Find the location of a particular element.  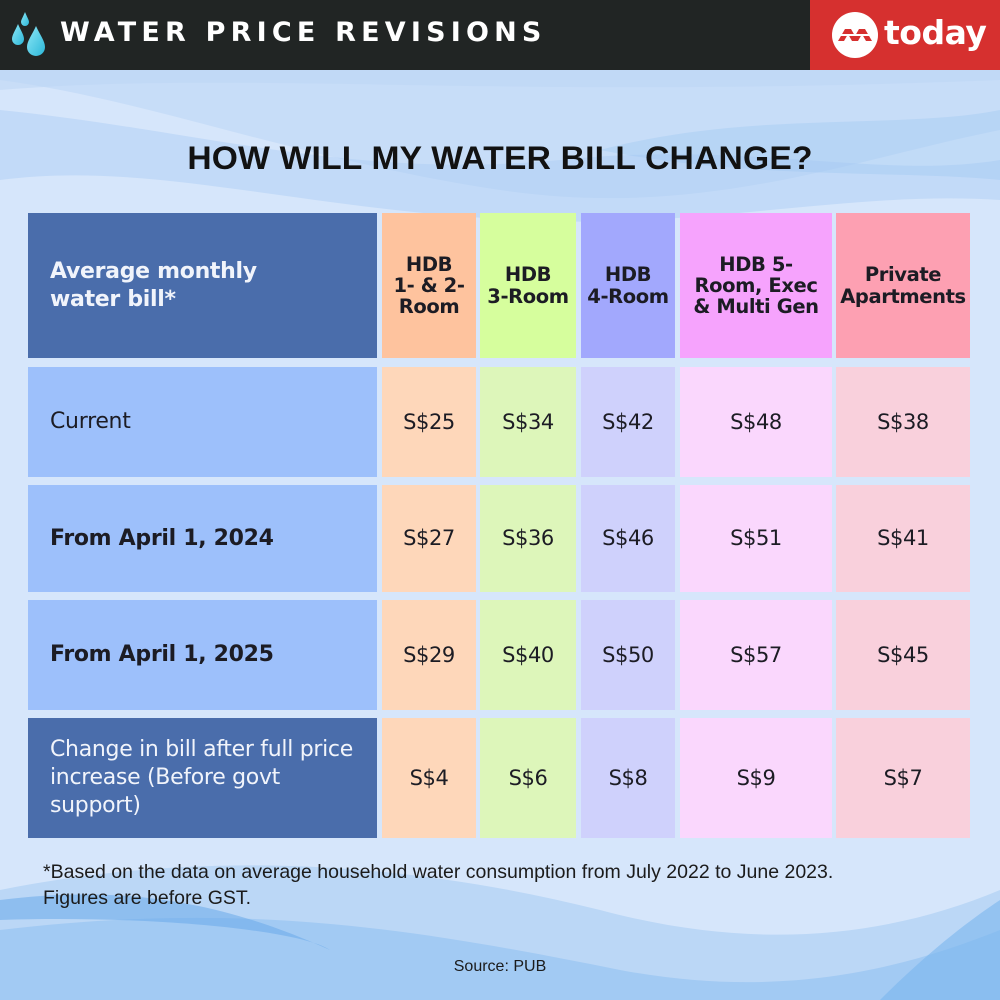

table-cell: S$6 is located at coordinates (528, 778).